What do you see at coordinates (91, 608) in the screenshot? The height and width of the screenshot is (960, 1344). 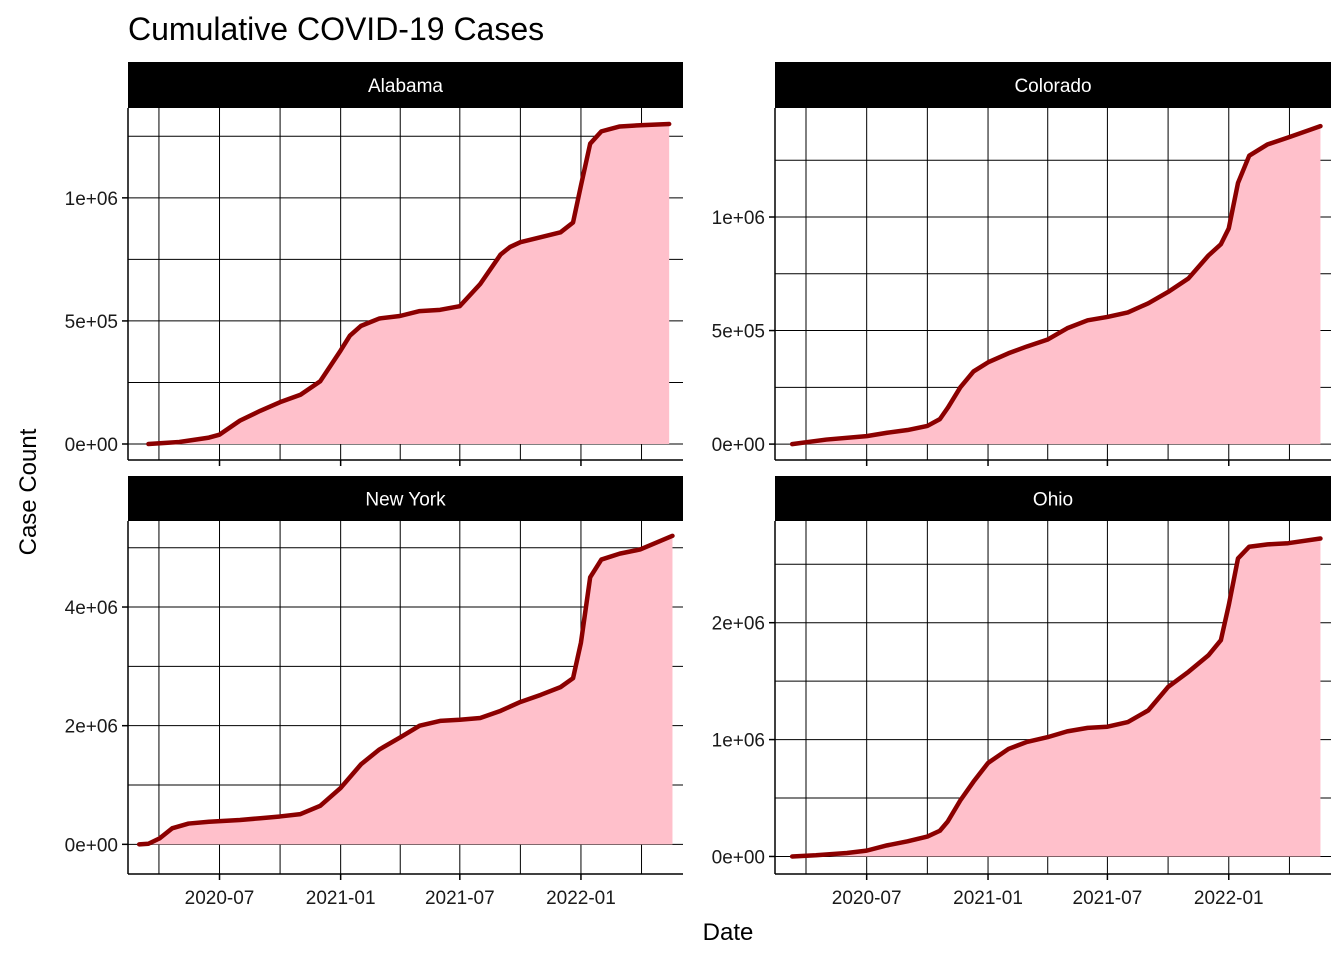 I see `y-tick-label: 4e+06` at bounding box center [91, 608].